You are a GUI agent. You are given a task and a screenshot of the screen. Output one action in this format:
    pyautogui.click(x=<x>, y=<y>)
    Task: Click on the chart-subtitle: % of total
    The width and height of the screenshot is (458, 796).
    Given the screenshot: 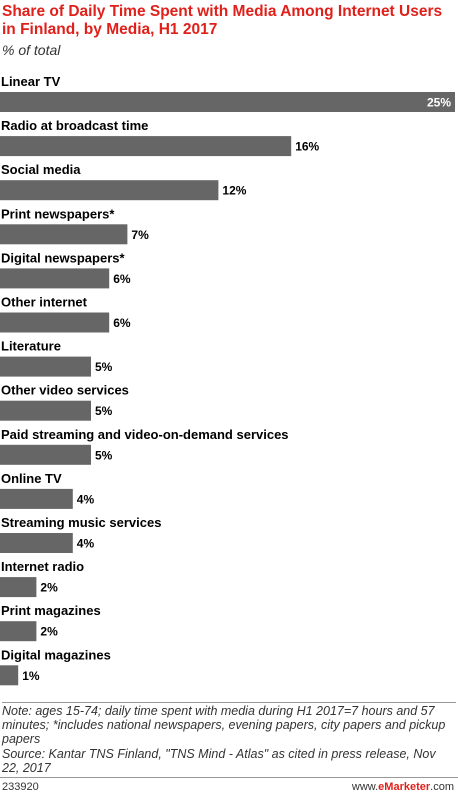 What is the action you would take?
    pyautogui.click(x=31, y=50)
    